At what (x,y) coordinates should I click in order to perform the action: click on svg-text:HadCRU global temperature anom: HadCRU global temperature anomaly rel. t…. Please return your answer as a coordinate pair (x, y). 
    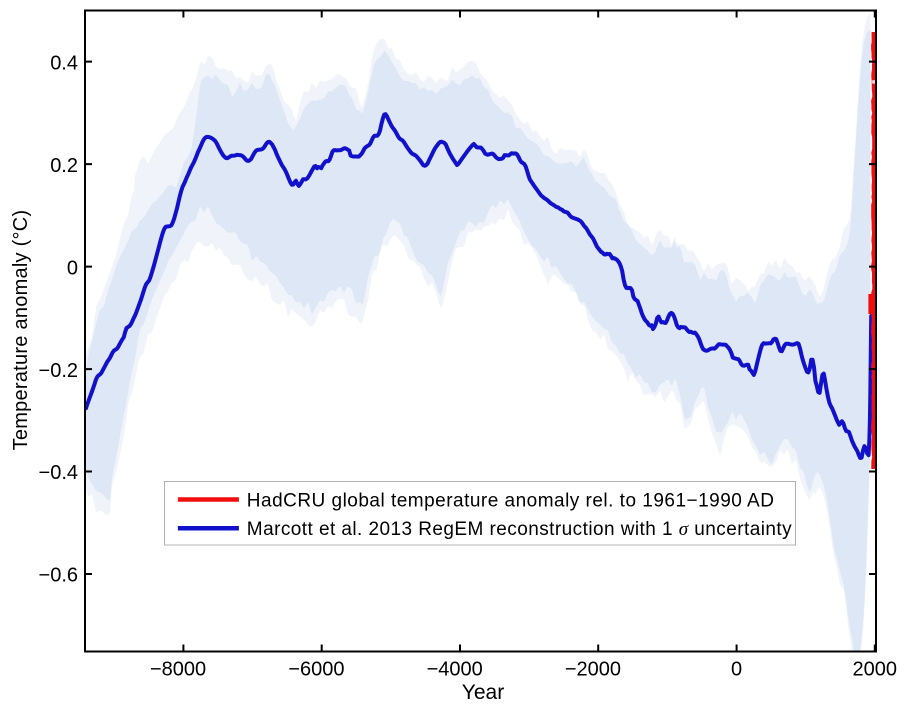
    Looking at the image, I should click on (511, 500).